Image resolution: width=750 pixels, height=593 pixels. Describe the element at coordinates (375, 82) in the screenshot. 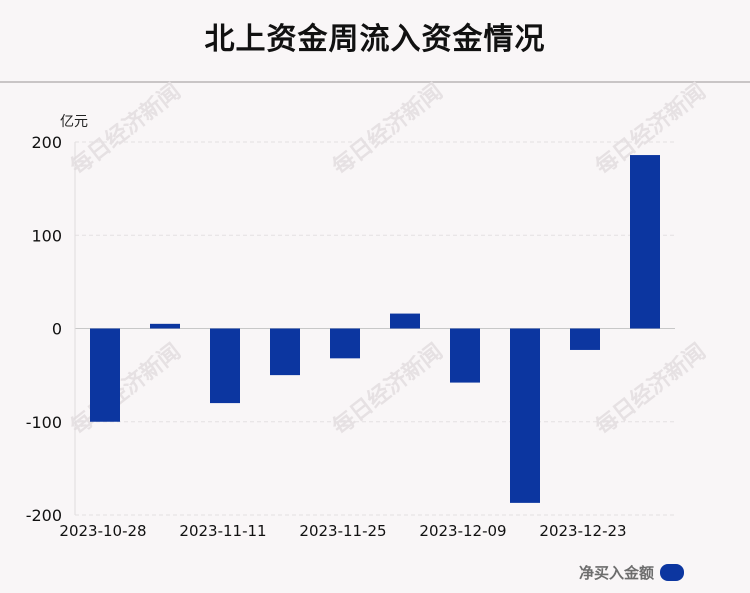

I see `title-divider` at that location.